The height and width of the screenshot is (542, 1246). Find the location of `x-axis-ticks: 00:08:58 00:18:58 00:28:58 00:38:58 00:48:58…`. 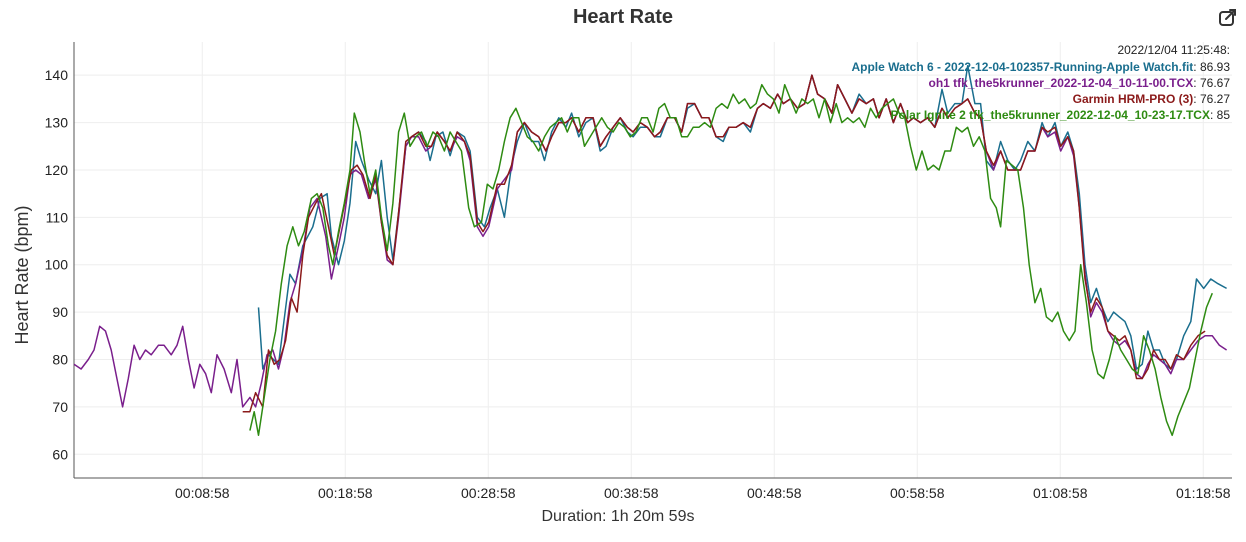

x-axis-ticks: 00:08:58 00:18:58 00:28:58 00:38:58 00:48:58… is located at coordinates (703, 493).